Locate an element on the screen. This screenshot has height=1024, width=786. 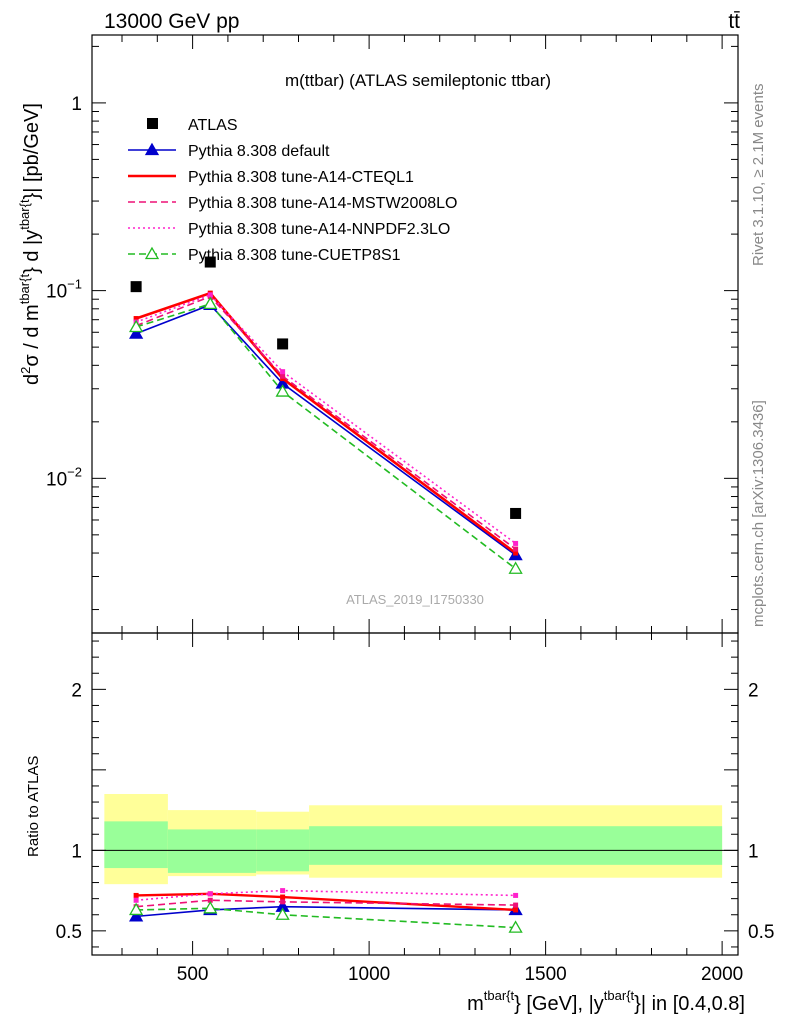
upper-y-tick-label: 10⁻¹ is located at coordinates (64, 290).